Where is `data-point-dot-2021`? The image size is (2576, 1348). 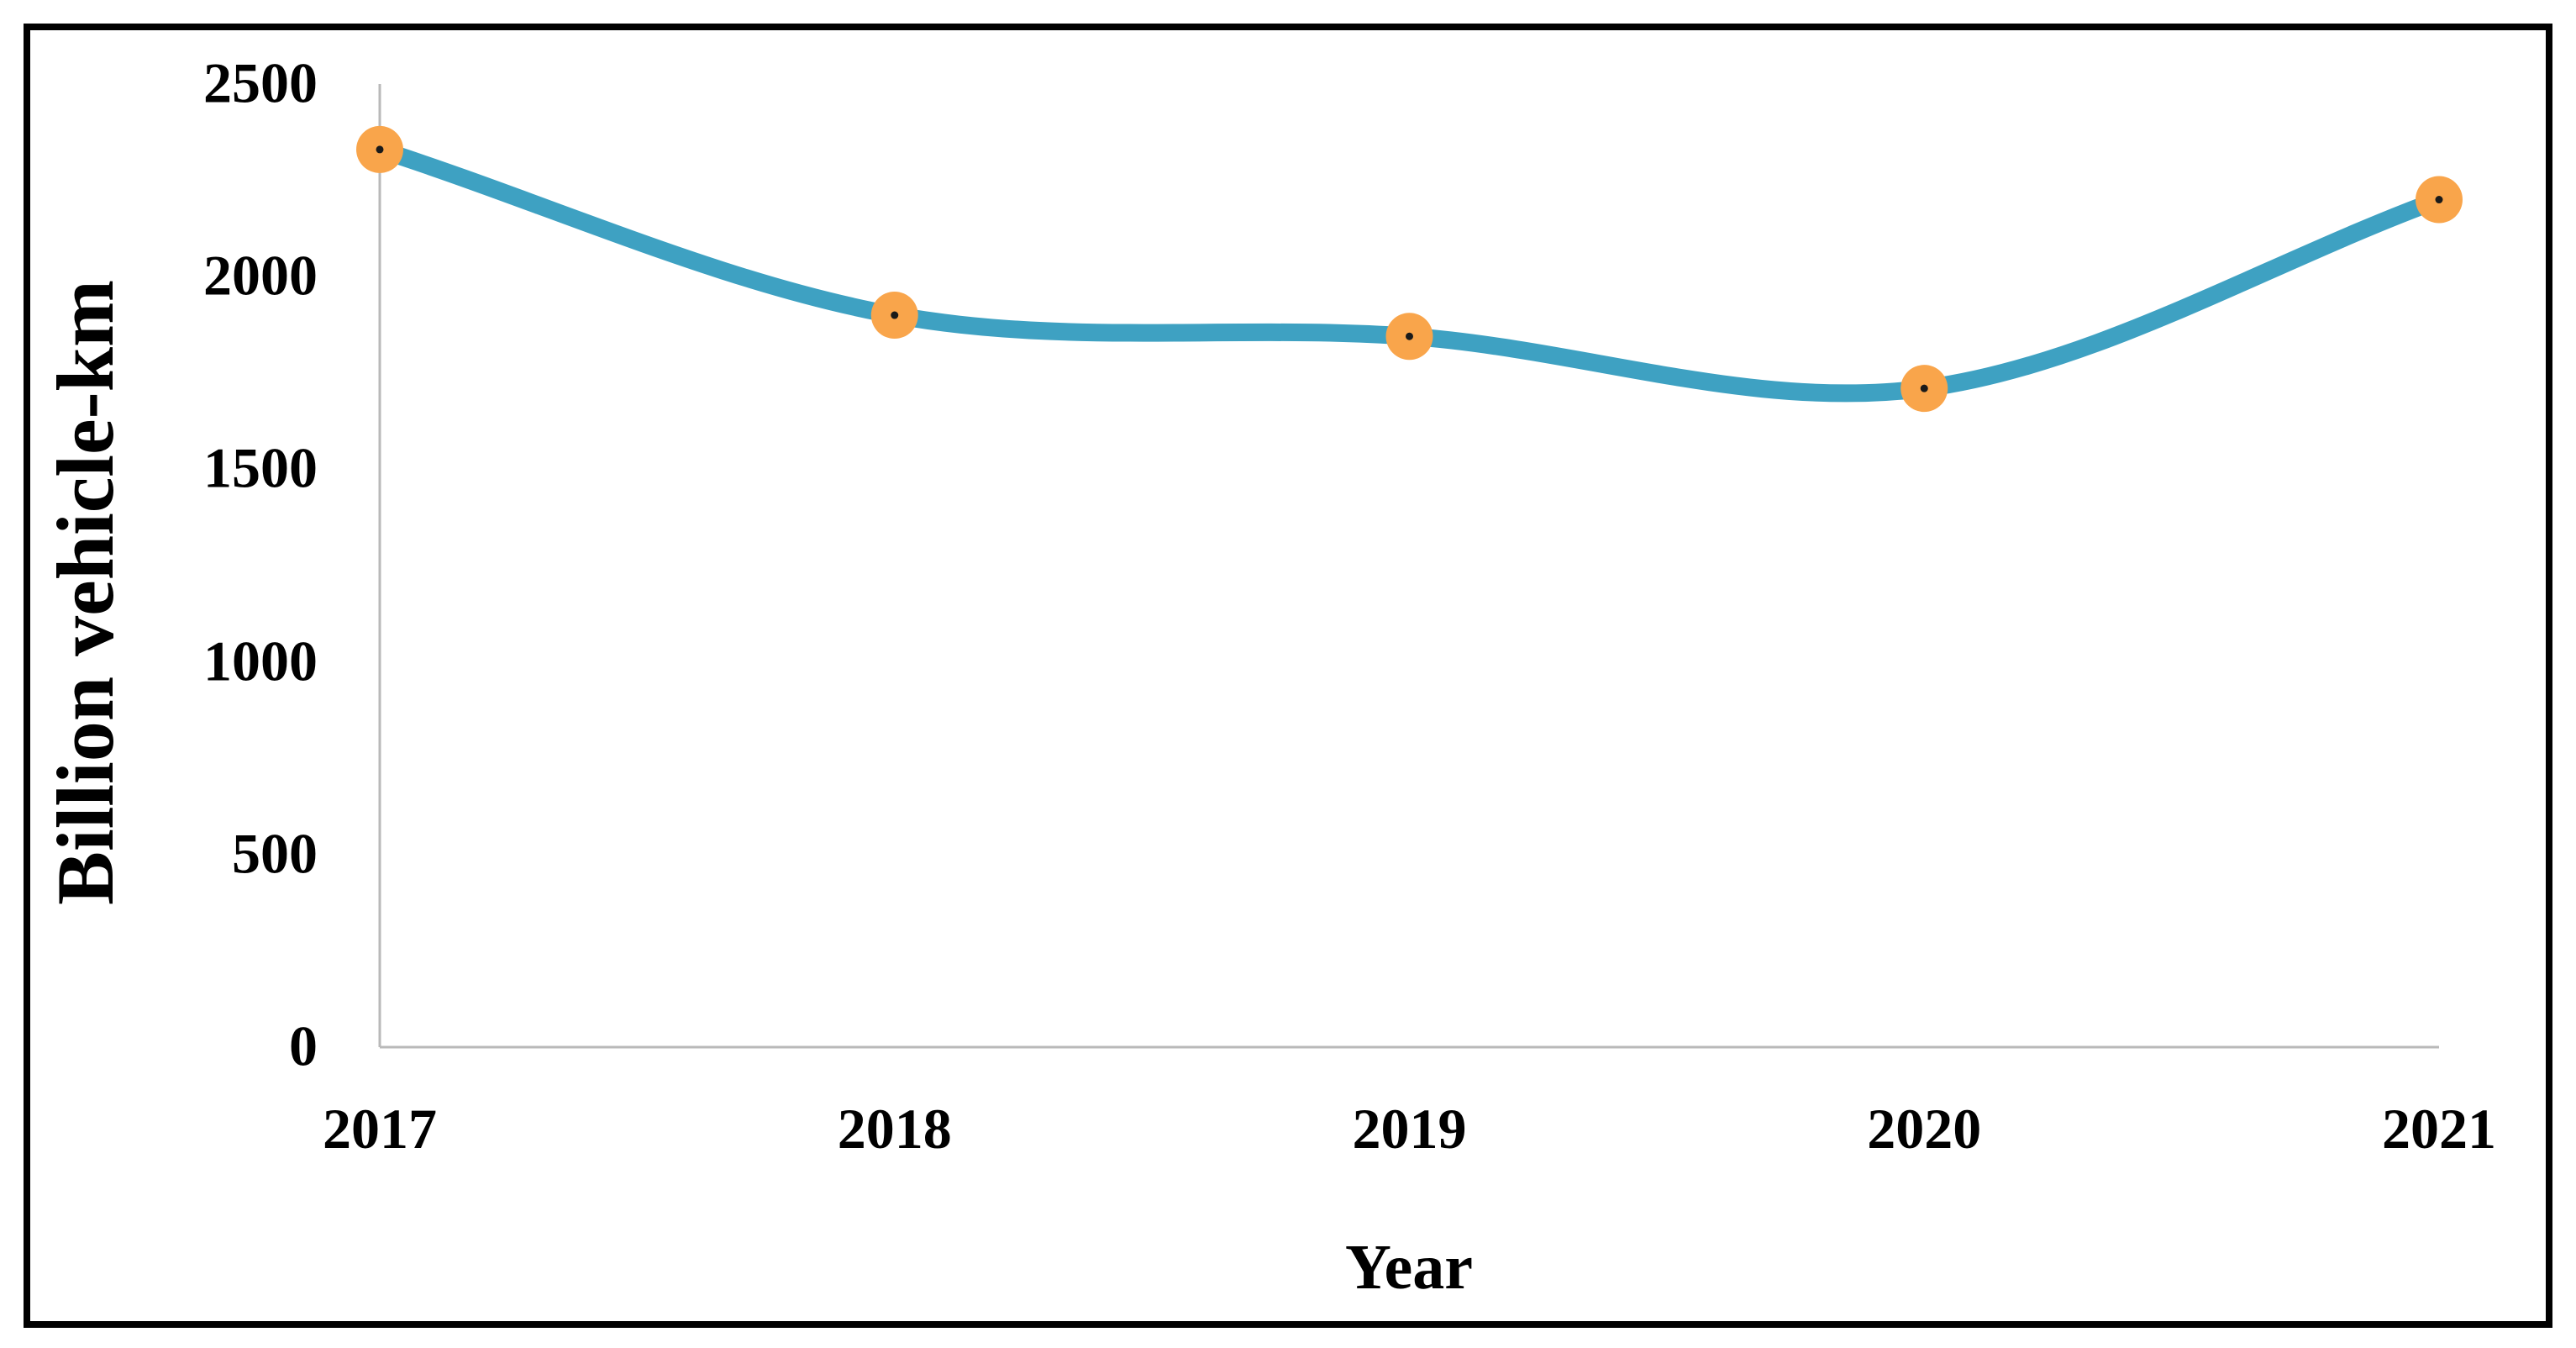
data-point-dot-2021 is located at coordinates (2439, 200).